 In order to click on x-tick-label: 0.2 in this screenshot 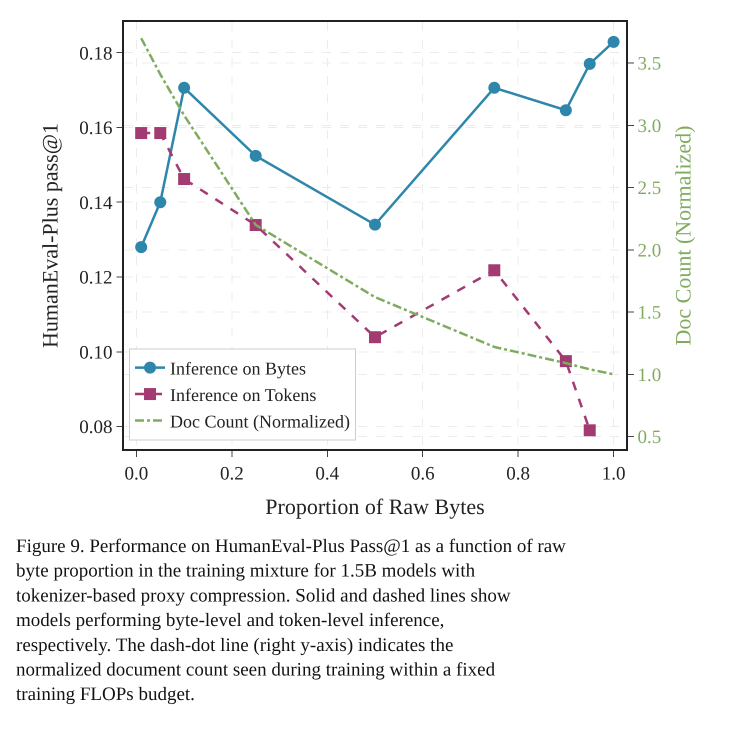, I will do `click(232, 474)`.